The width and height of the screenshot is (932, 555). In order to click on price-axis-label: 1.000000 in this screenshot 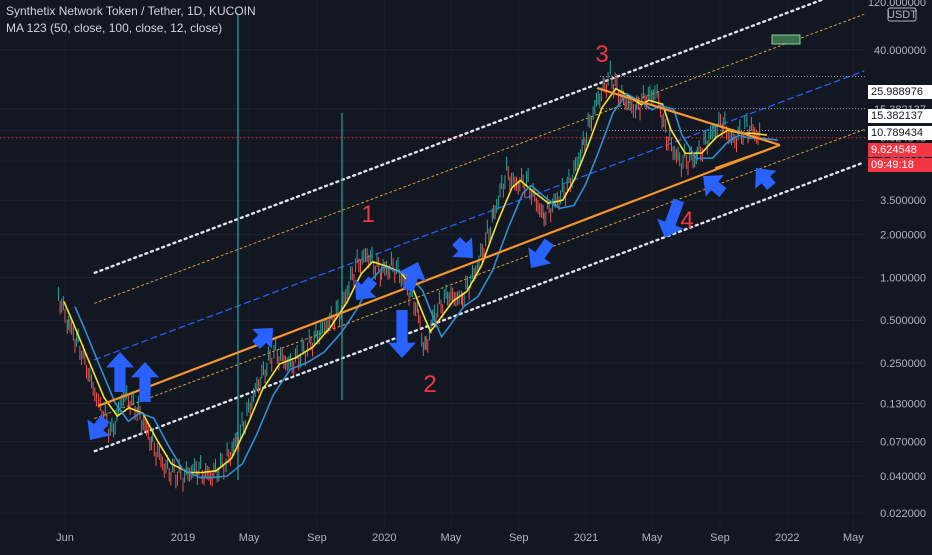, I will do `click(903, 278)`.